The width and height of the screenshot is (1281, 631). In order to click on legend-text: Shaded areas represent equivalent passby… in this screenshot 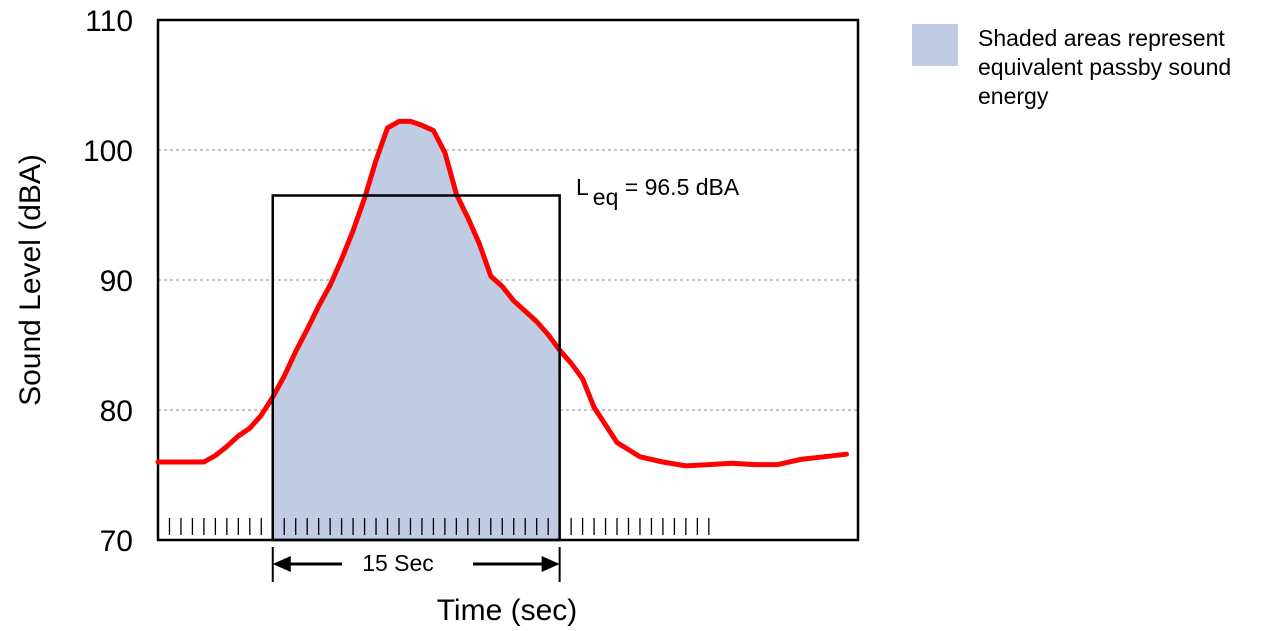, I will do `click(1105, 67)`.